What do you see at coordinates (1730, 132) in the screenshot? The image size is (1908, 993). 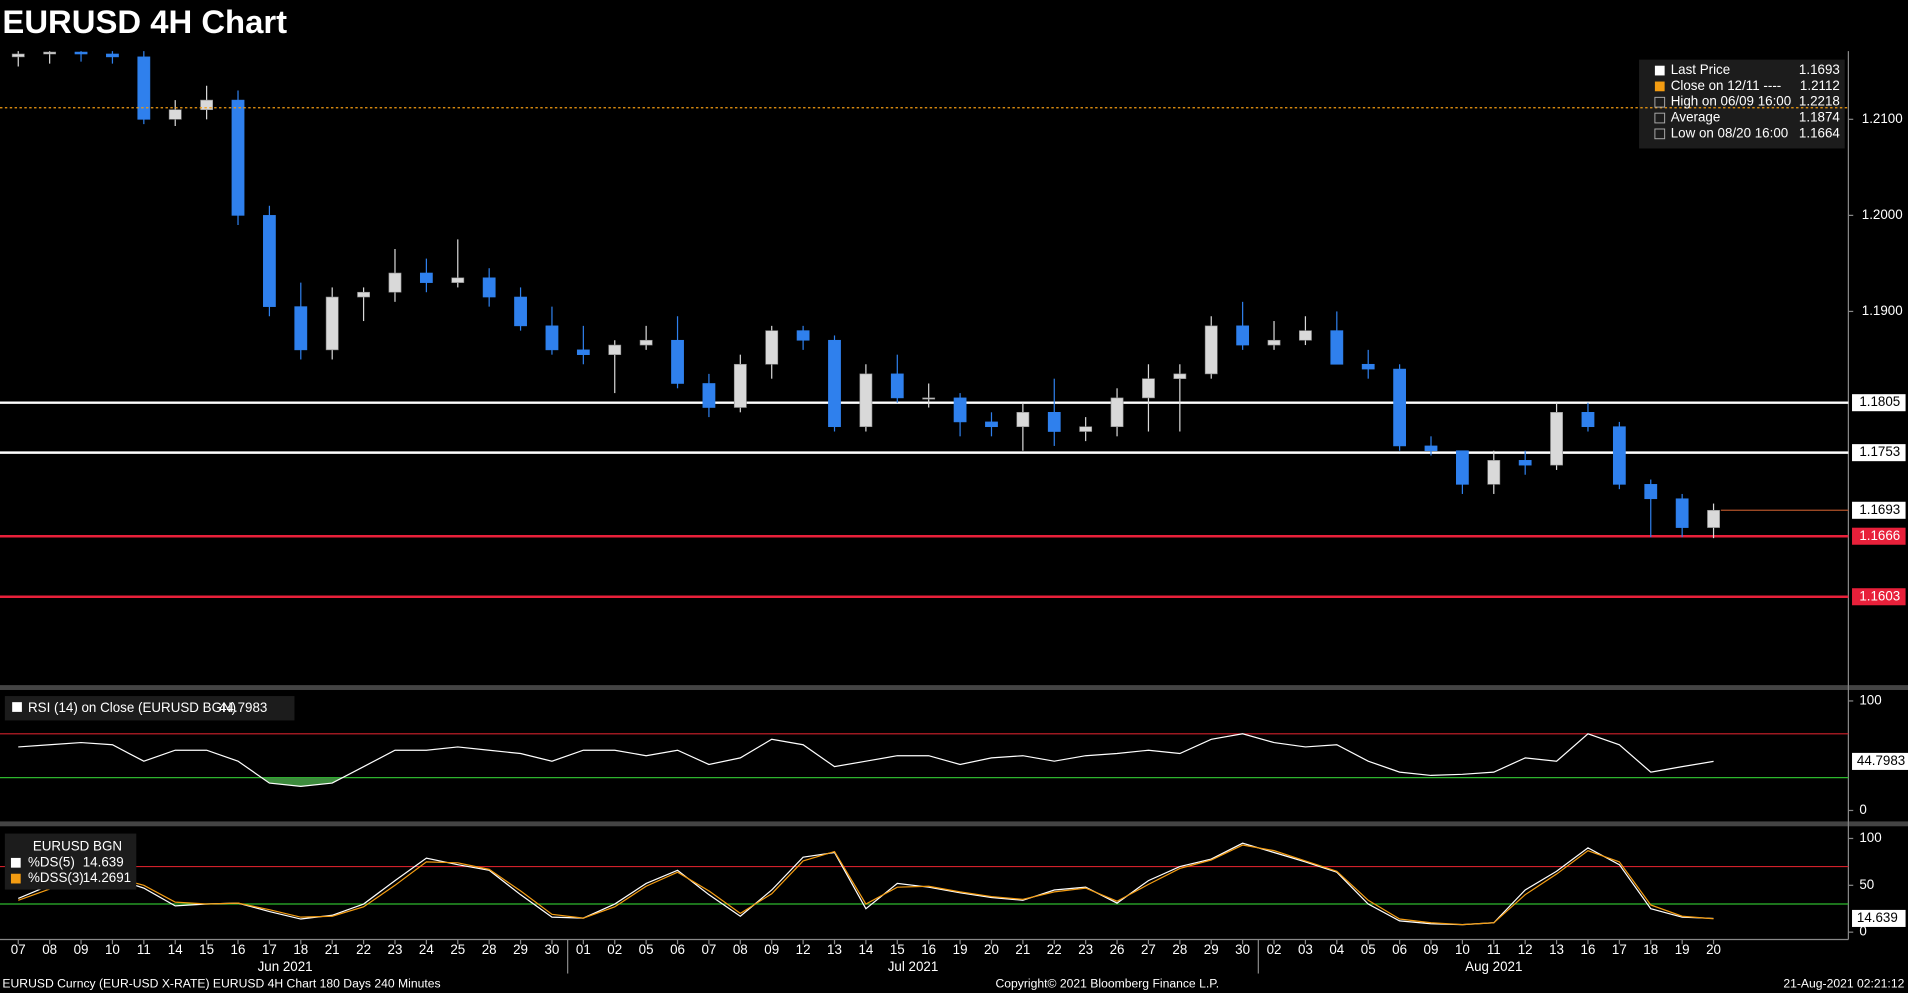 I see `legend-label: Low on 08/20 16:00` at bounding box center [1730, 132].